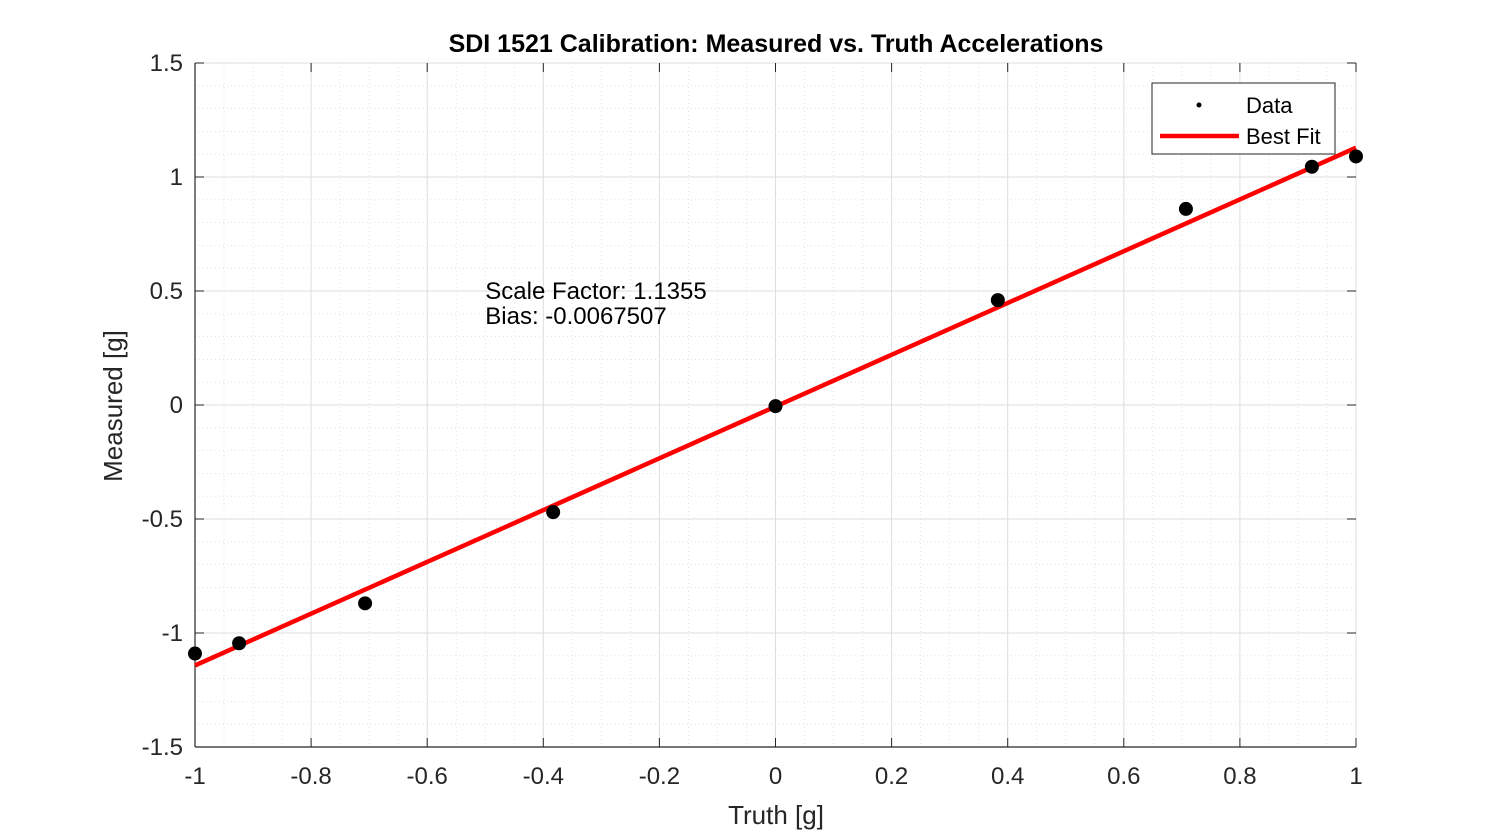 Image resolution: width=1499 pixels, height=840 pixels. I want to click on y-tick-label: 1.5, so click(166, 63).